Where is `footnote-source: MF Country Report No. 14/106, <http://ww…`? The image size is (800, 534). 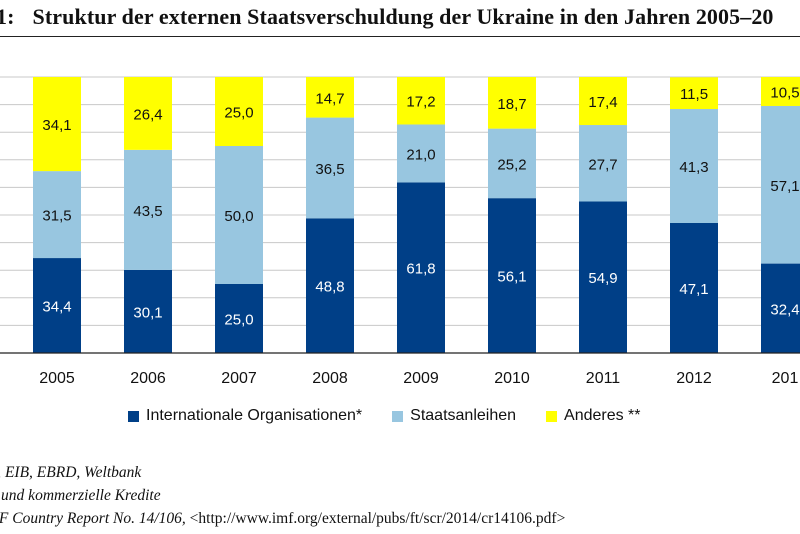 footnote-source: MF Country Report No. 14/106, <http://ww… is located at coordinates (283, 518).